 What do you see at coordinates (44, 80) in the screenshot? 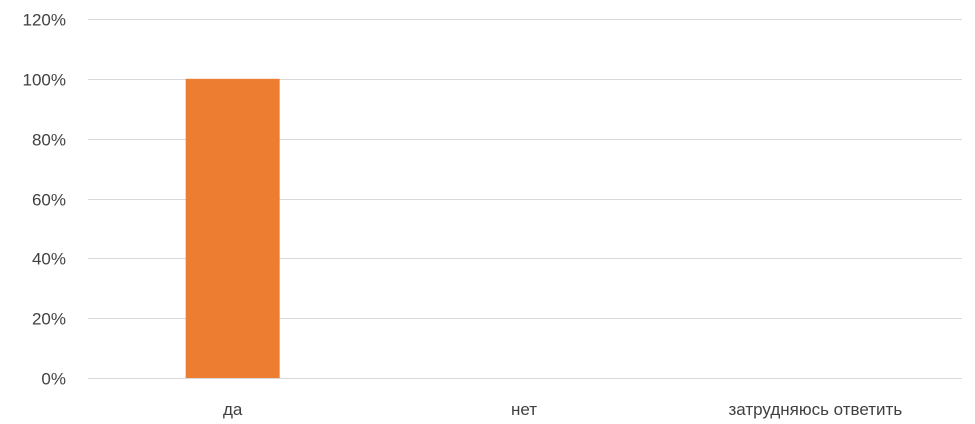
I see `y-tick-label: 100%` at bounding box center [44, 80].